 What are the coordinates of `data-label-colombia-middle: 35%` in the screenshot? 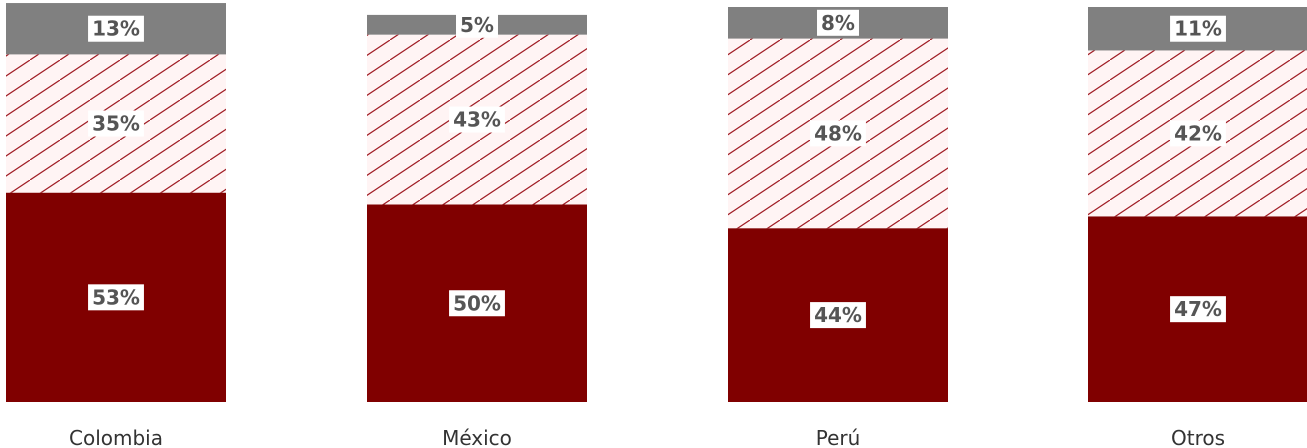 It's located at (116, 124).